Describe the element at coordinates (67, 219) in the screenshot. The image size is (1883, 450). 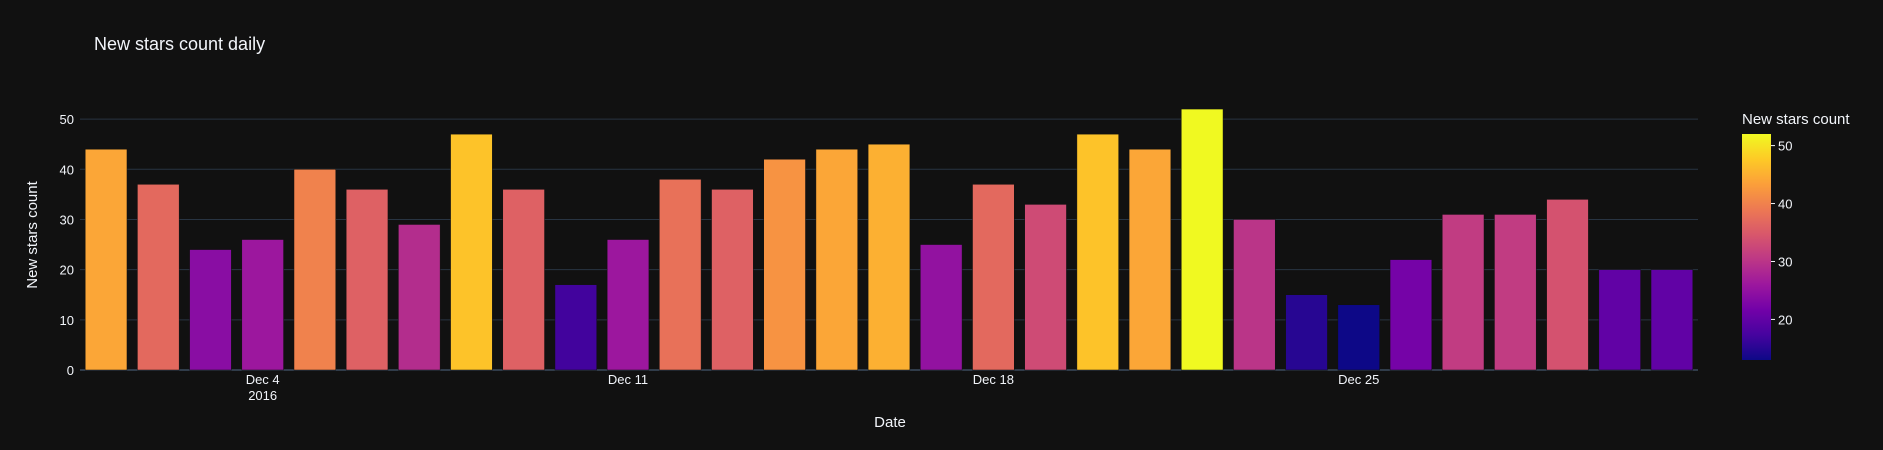
I see `y-tick-label: 30` at that location.